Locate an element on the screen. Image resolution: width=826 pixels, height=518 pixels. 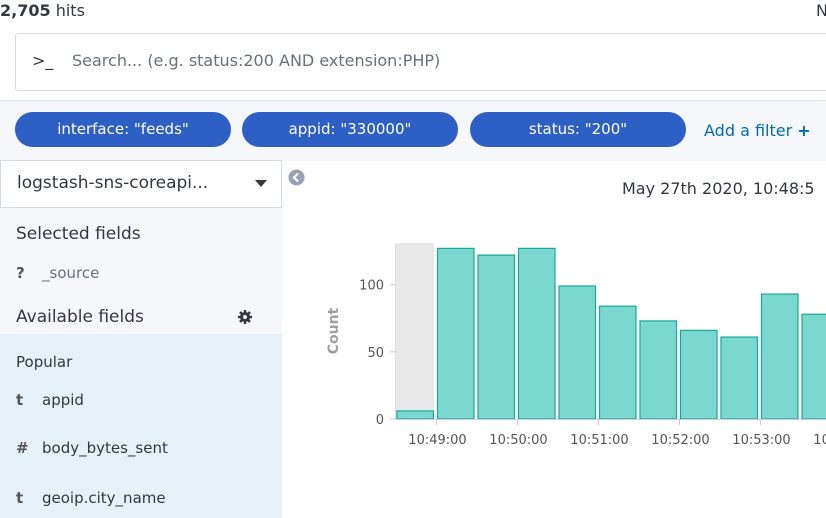
hits-count: 2,705 is located at coordinates (25, 10).